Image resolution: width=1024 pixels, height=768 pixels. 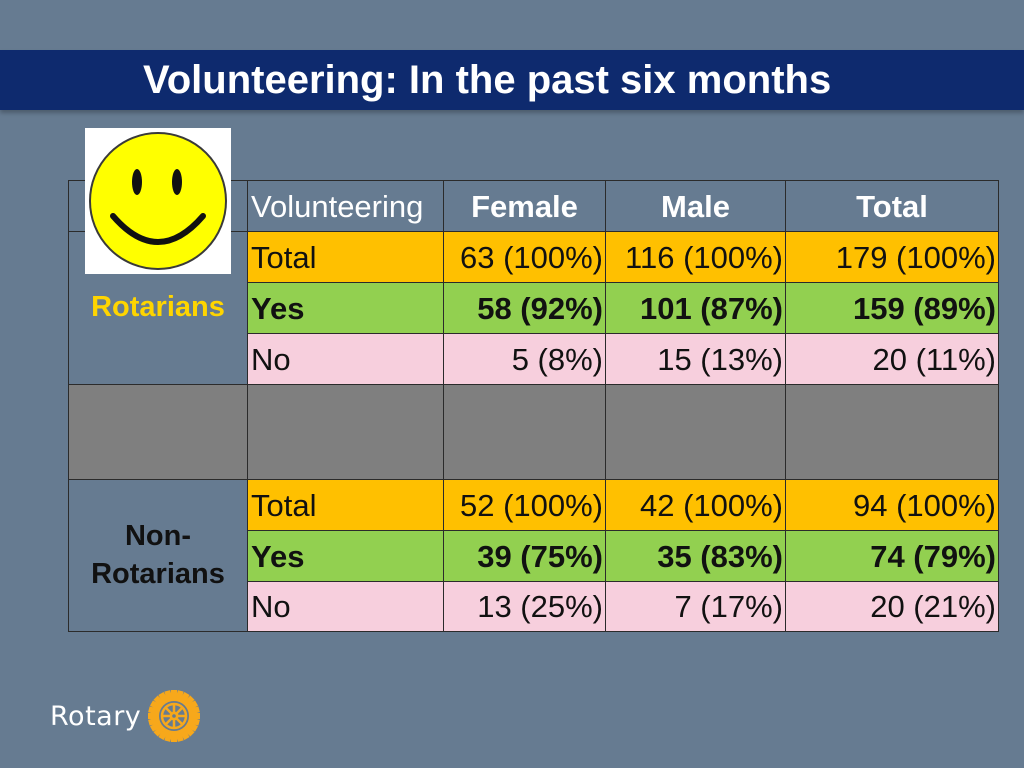 What do you see at coordinates (345, 505) in the screenshot?
I see `nonrot-total-label: Total` at bounding box center [345, 505].